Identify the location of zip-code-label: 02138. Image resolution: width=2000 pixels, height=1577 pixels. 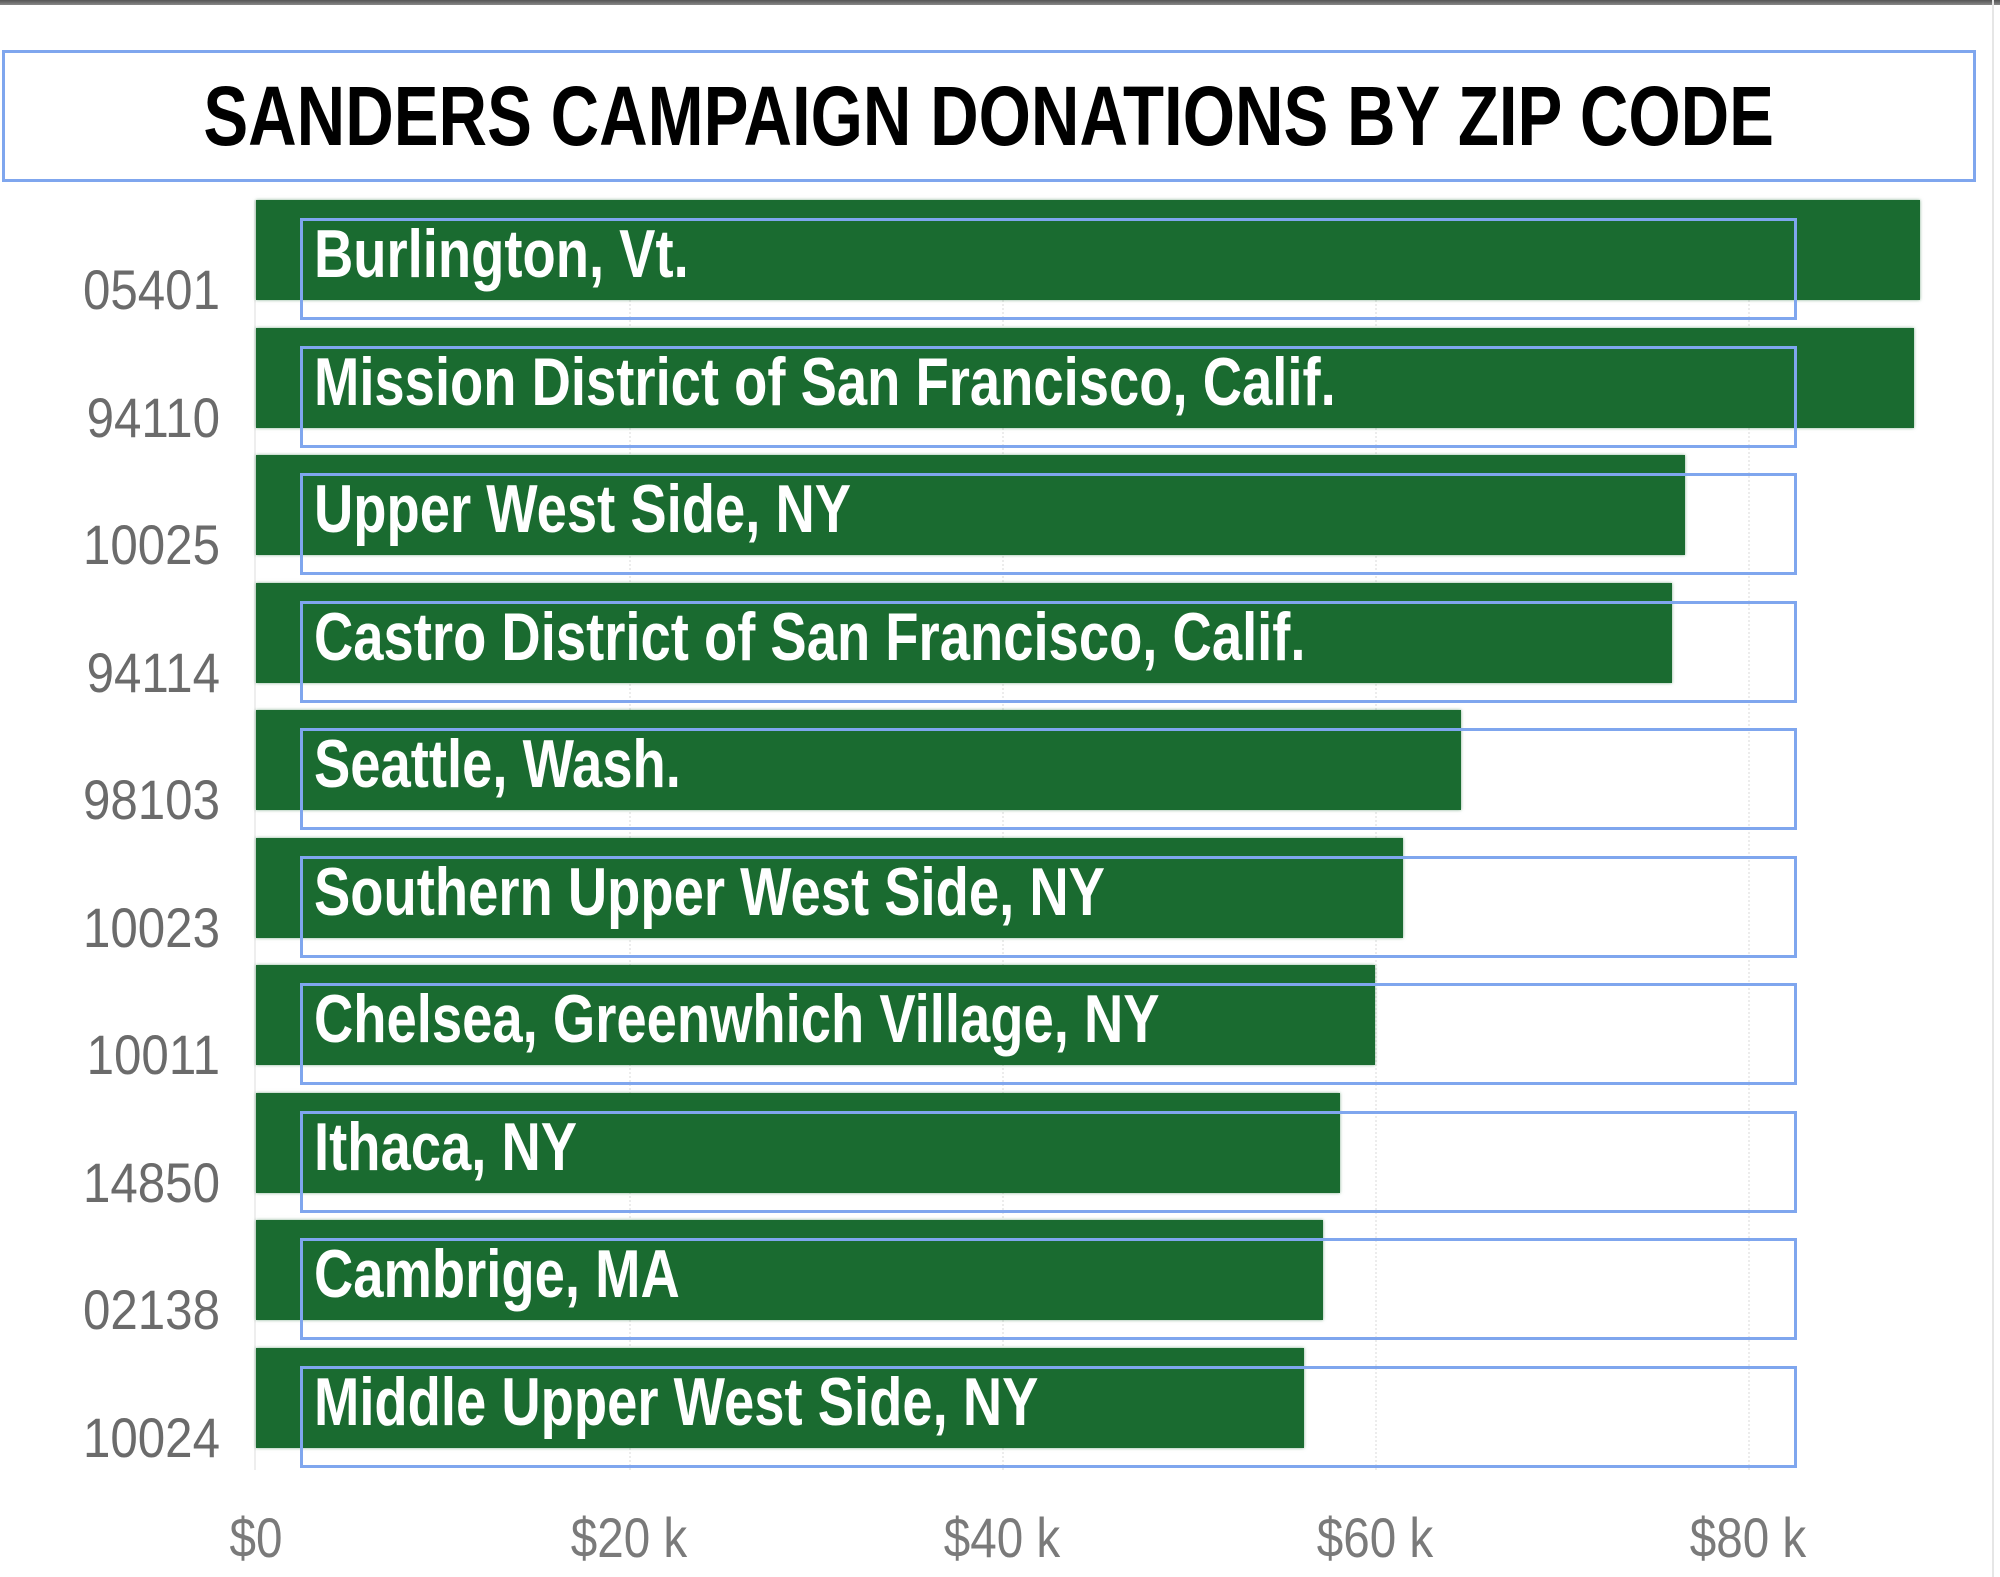
(151, 1309).